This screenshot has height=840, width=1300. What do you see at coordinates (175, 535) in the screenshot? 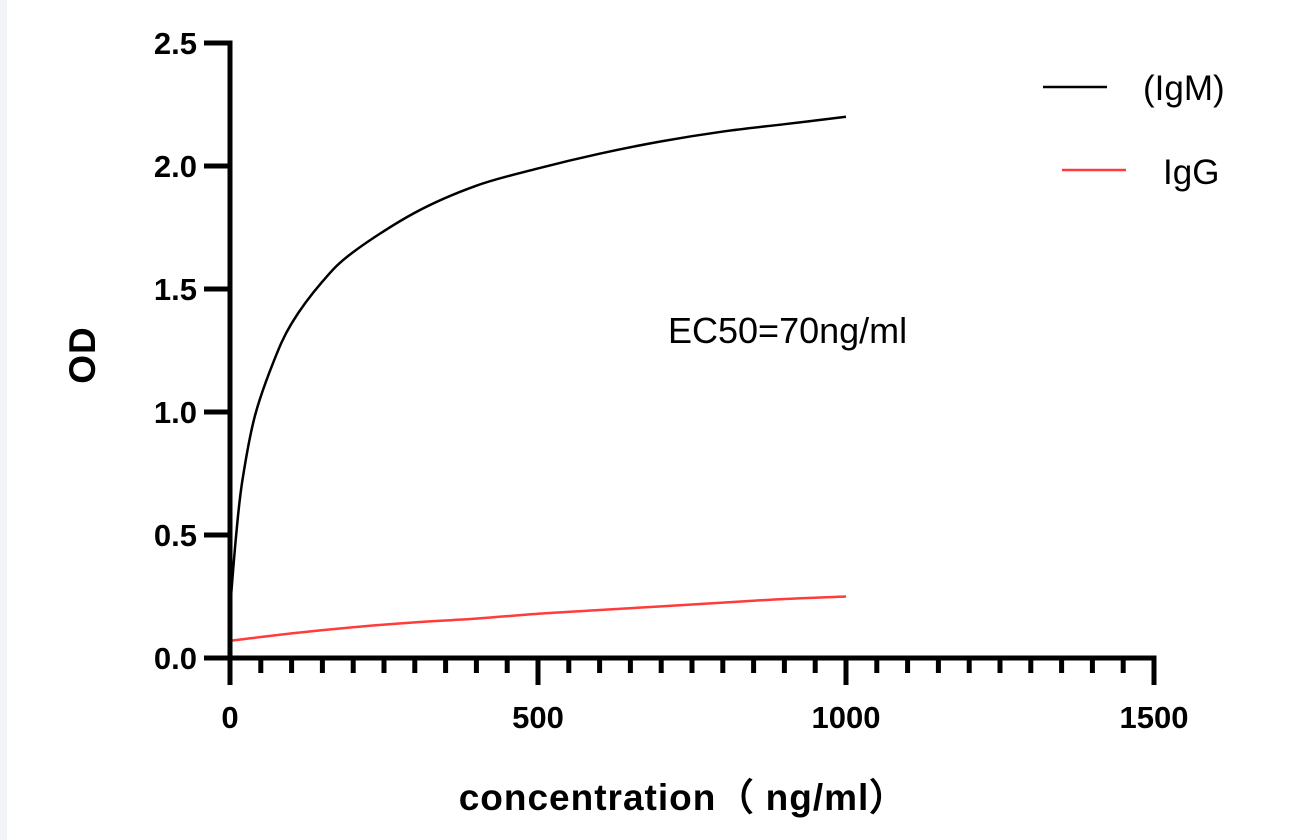
I see `y-tick-label: 0.5` at bounding box center [175, 535].